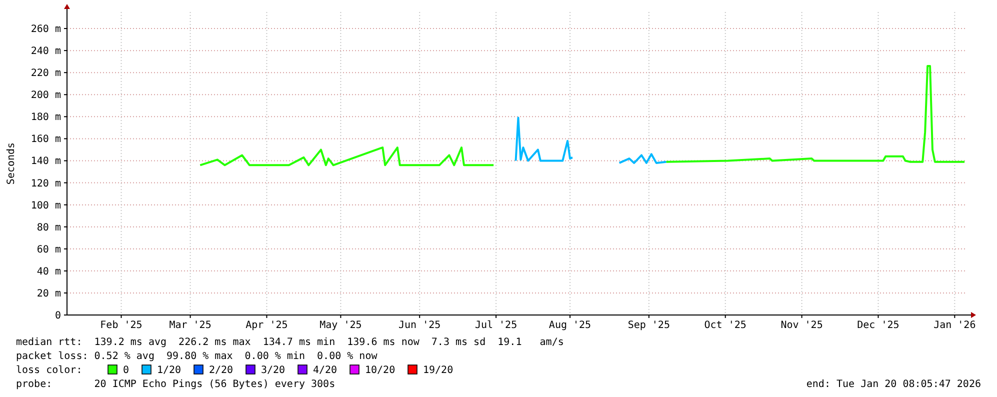  What do you see at coordinates (267, 325) in the screenshot?
I see `x-tick-label: Apr '25` at bounding box center [267, 325].